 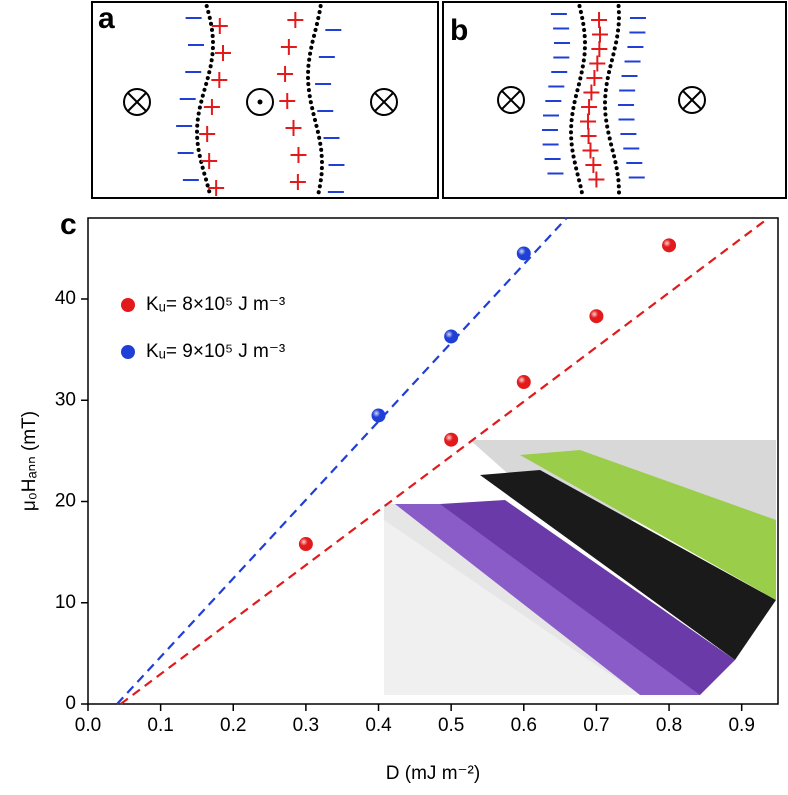 I want to click on legend-label: Kᵤ= 8×10⁵ J m⁻³, so click(x=215, y=304).